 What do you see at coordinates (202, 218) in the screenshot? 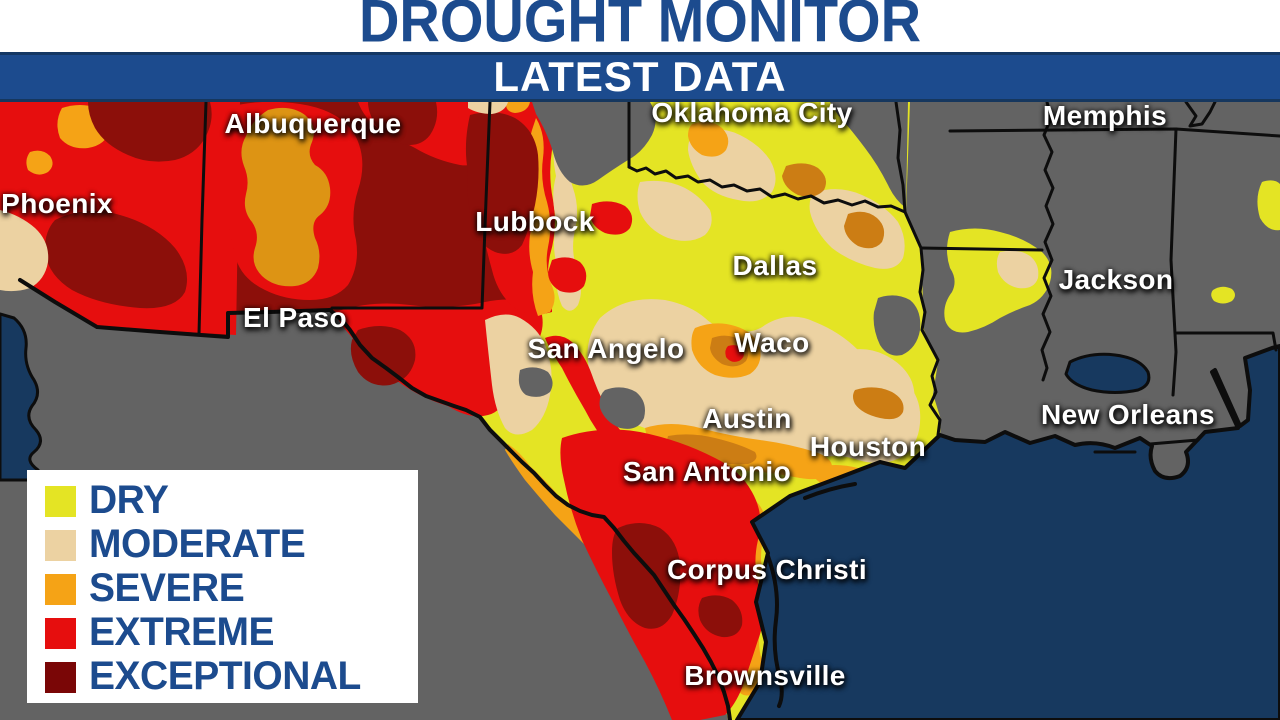
I see `az-nm-border` at bounding box center [202, 218].